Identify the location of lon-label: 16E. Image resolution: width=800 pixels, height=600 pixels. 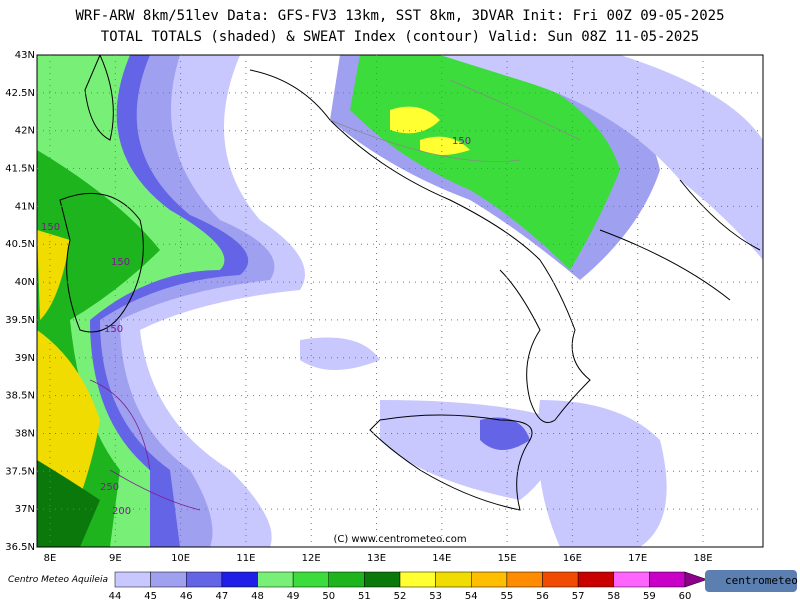
(572, 558).